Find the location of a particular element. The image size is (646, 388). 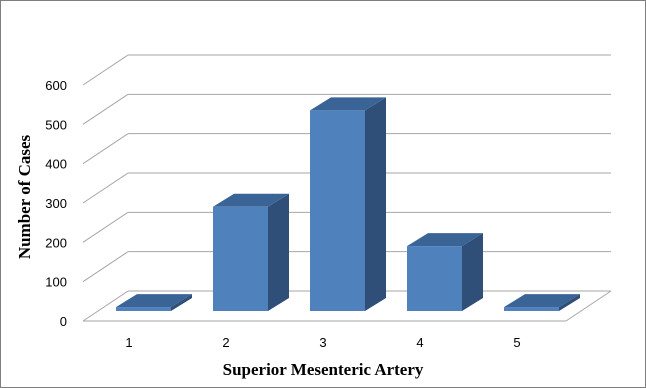

x-axis-title: Superior Mesenteric Artery is located at coordinates (323, 369).